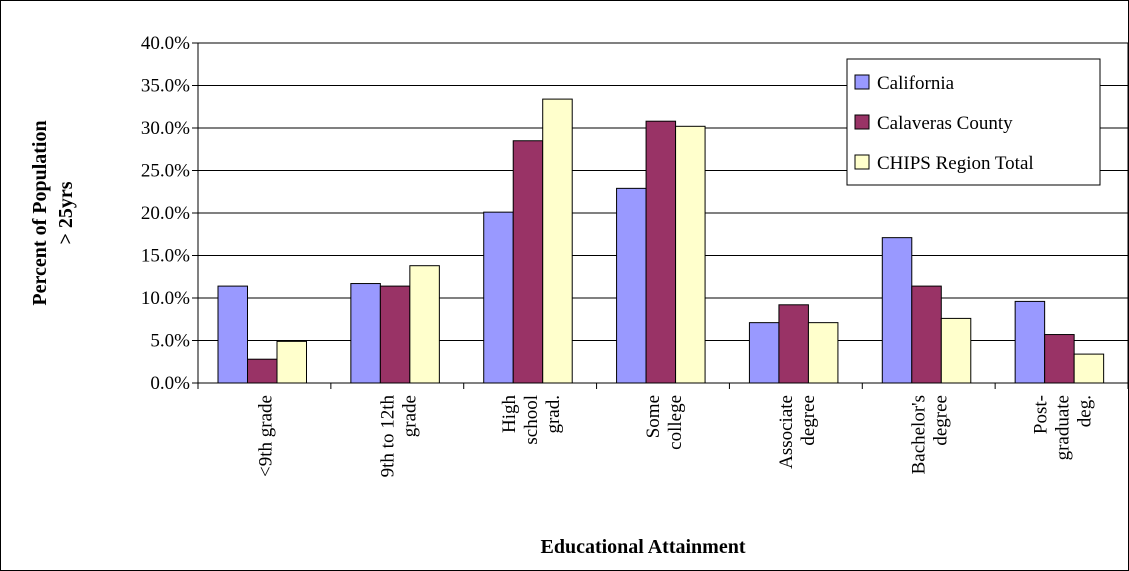 The image size is (1129, 571). Describe the element at coordinates (1063, 427) in the screenshot. I see `x-category-label: graduate` at that location.